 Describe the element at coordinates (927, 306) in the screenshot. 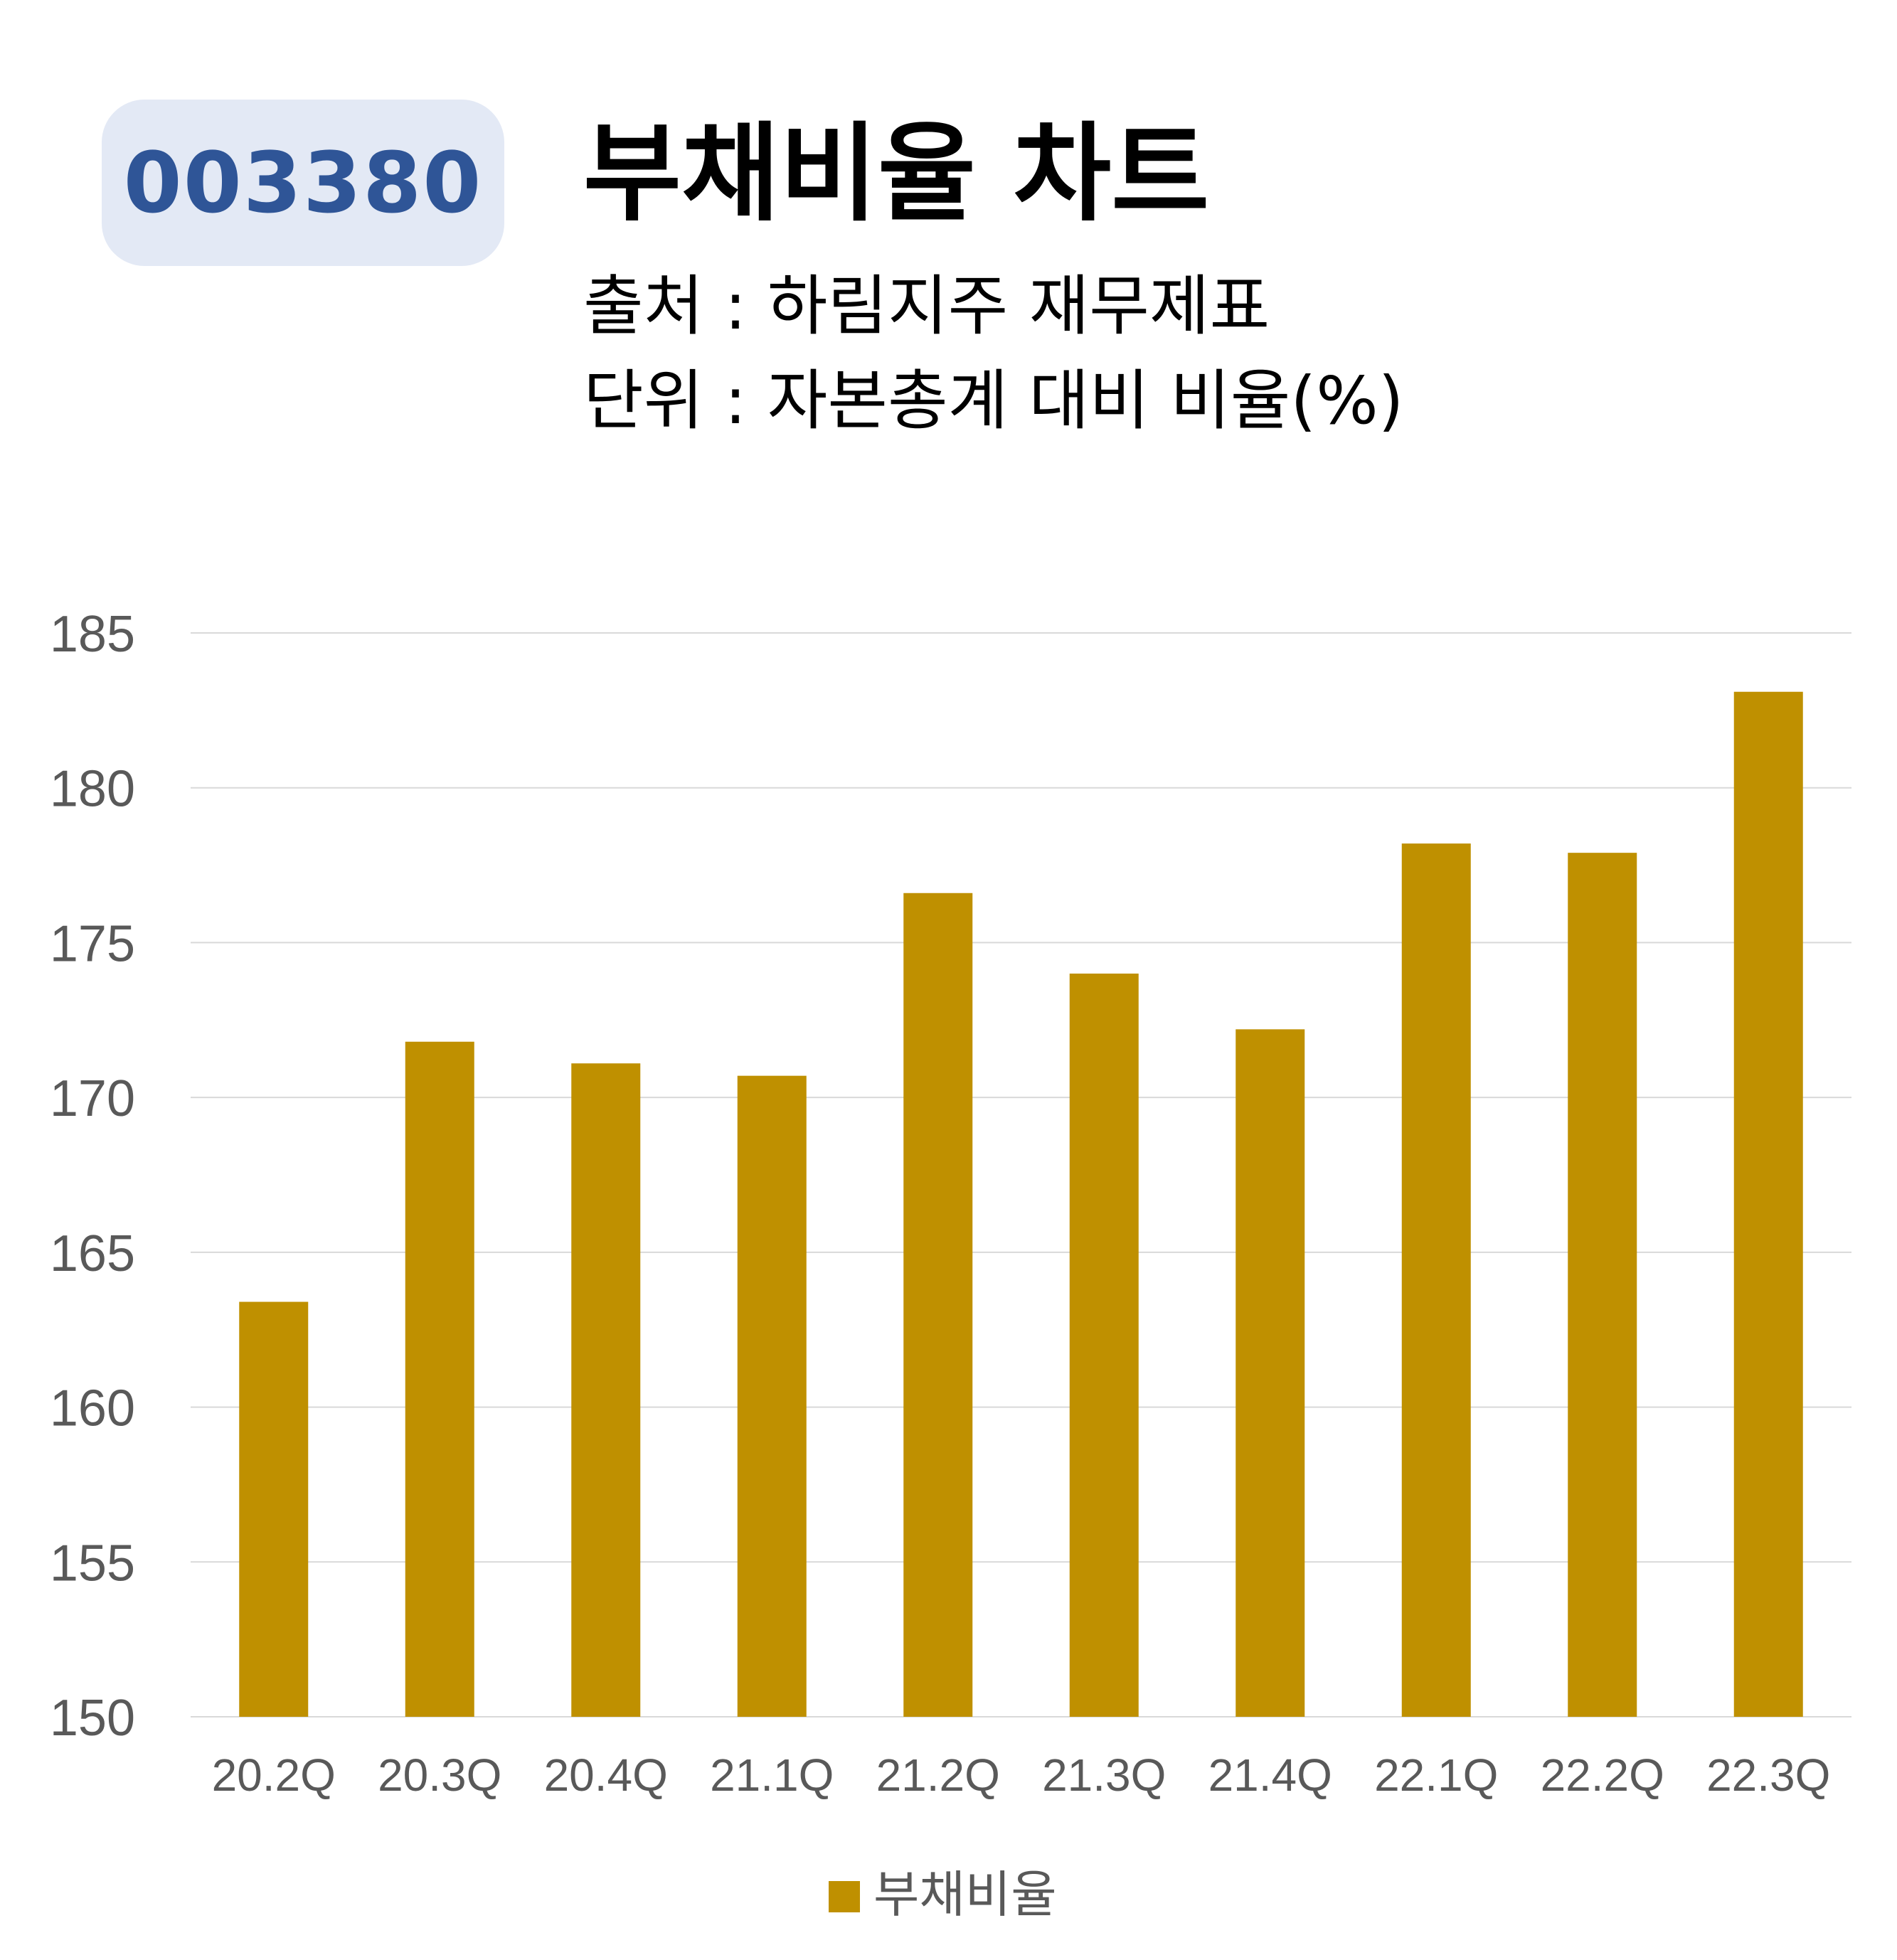

I see `source-line: 출처 : 하림지주 재무제표` at that location.